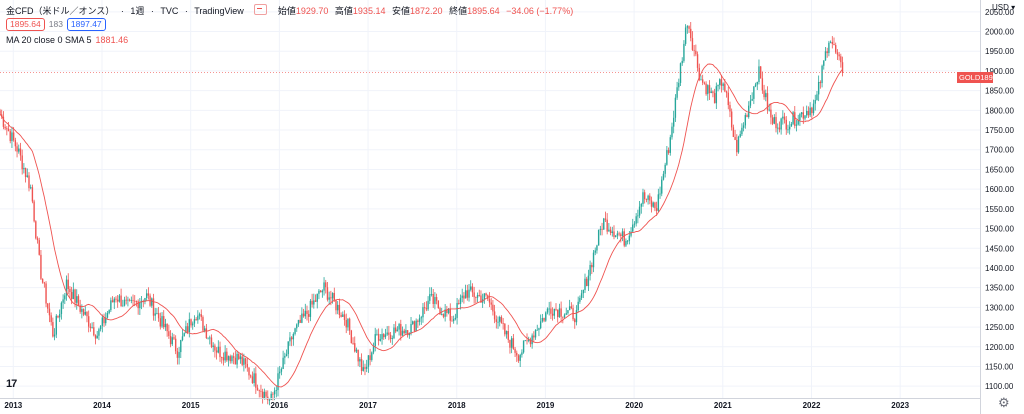 Image resolution: width=1024 pixels, height=414 pixels. I want to click on indicator-value: 1881.46, so click(112, 40).